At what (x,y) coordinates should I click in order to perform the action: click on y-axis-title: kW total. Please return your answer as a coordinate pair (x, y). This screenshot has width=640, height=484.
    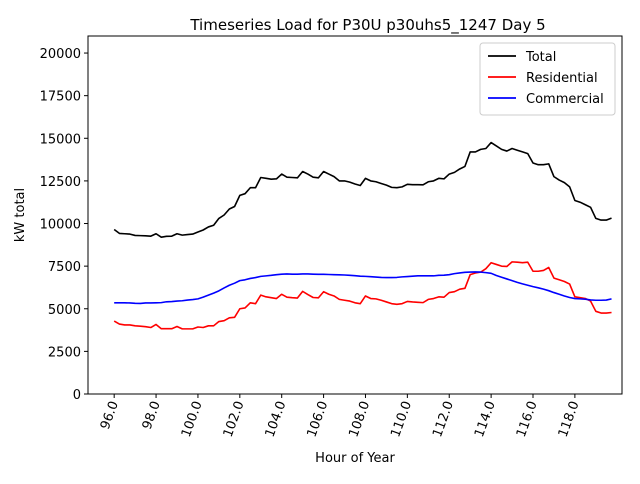
    Looking at the image, I should click on (20, 215).